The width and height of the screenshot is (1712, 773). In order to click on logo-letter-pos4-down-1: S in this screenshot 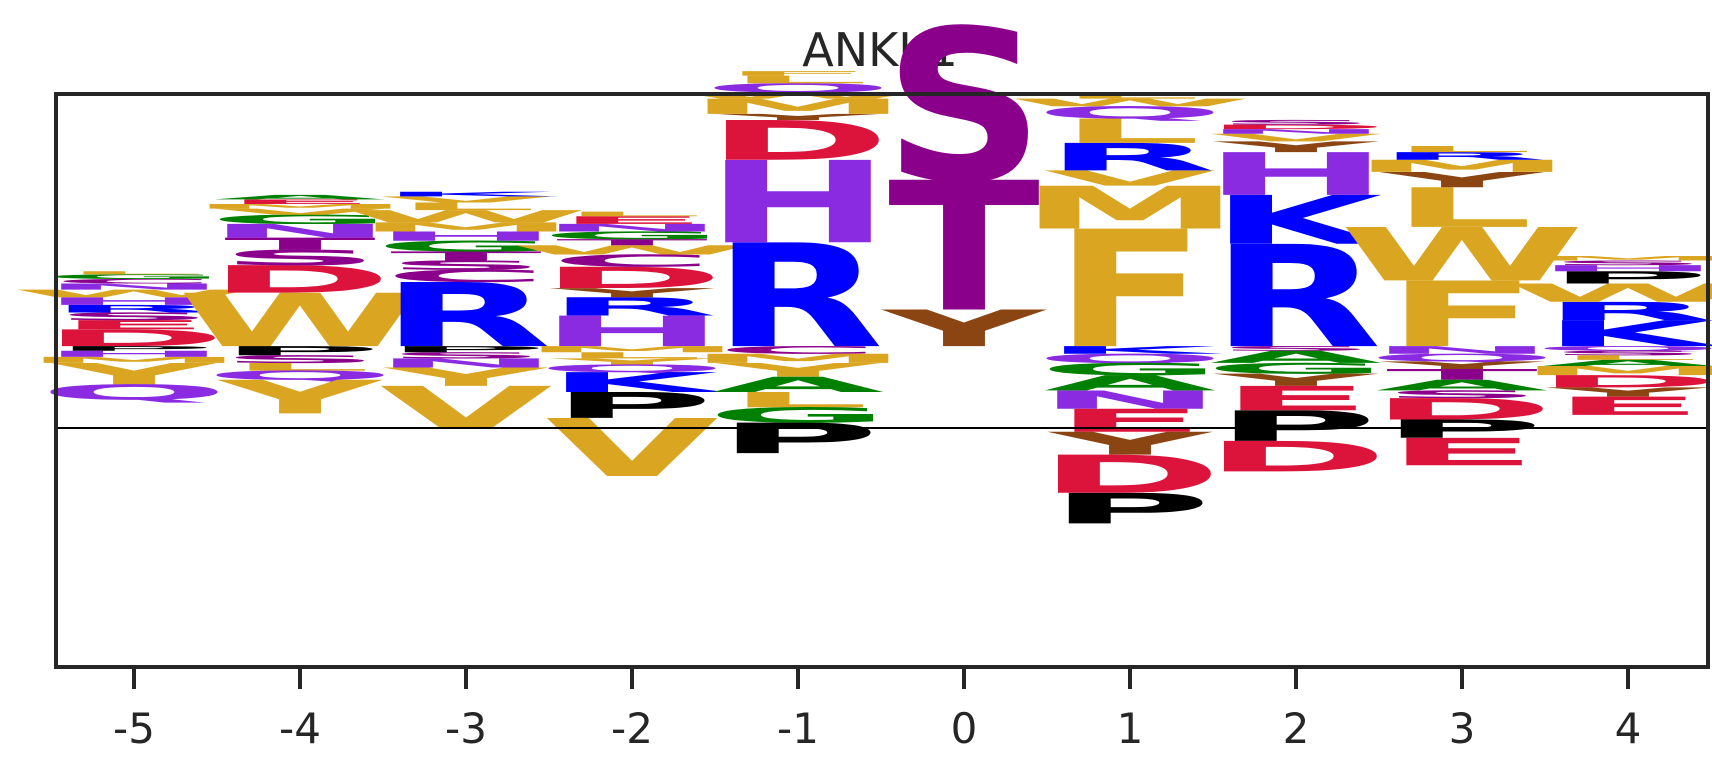, I will do `click(1628, 353)`.